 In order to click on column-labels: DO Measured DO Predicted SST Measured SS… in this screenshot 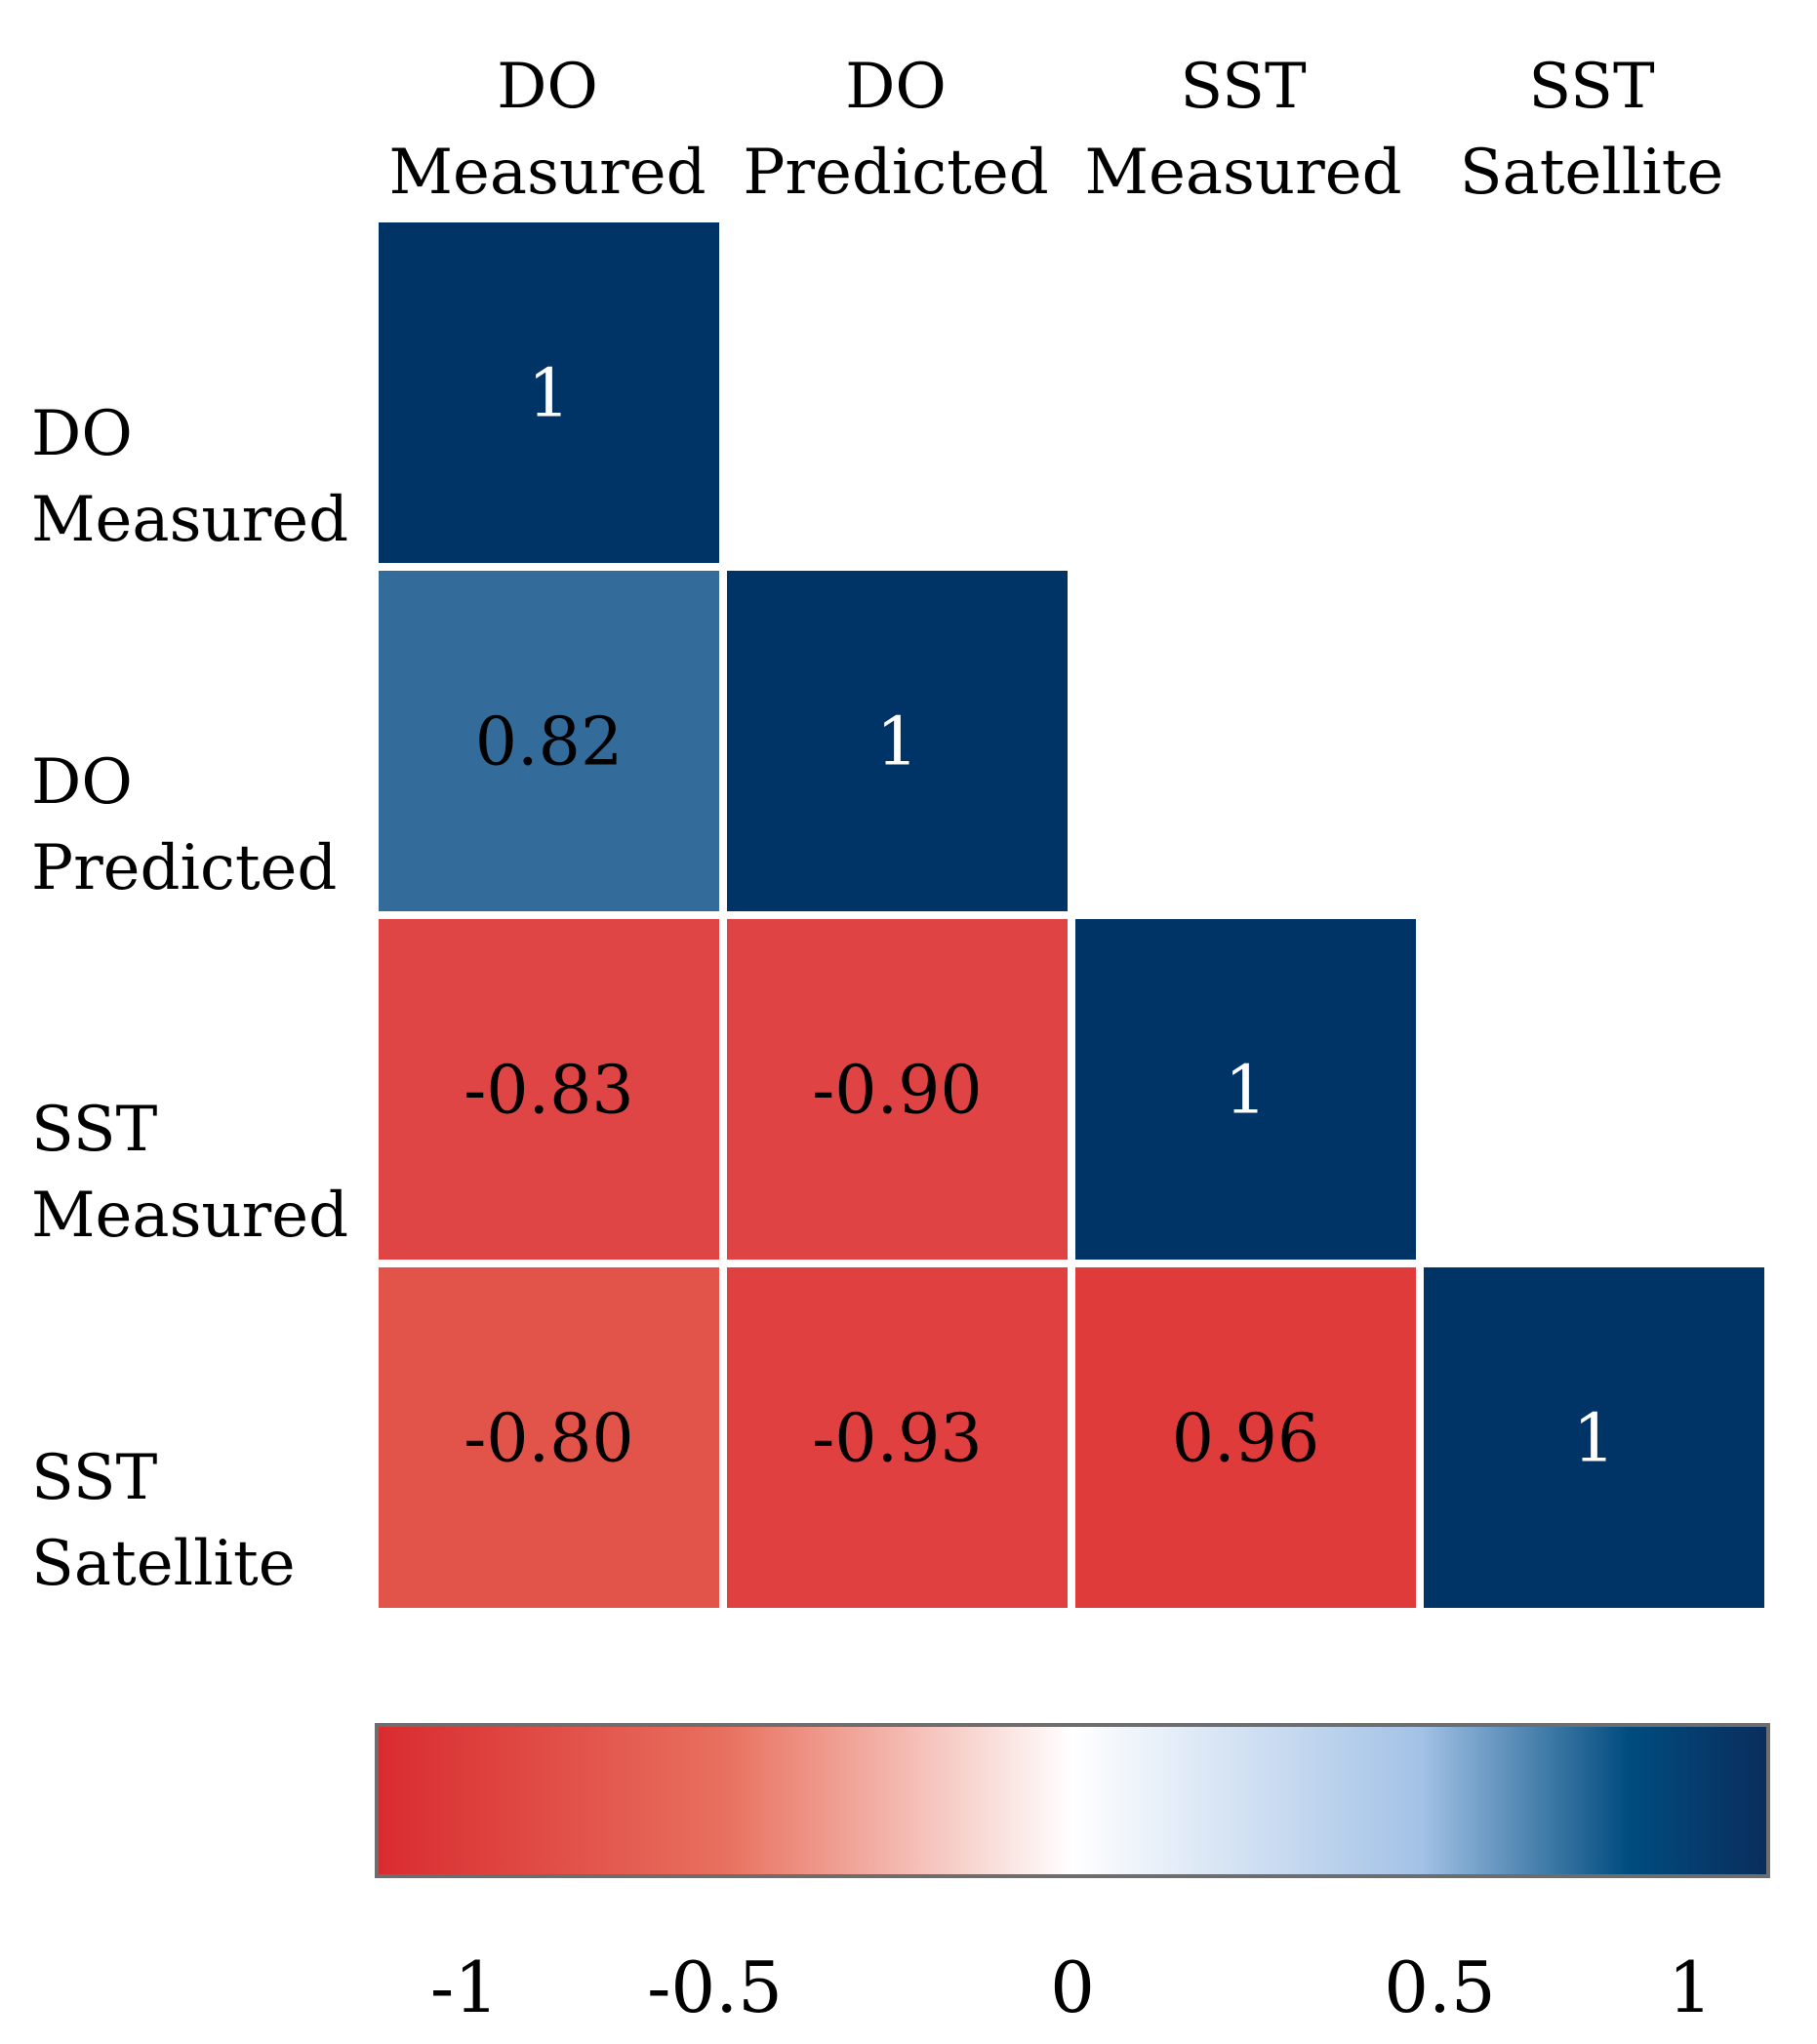, I will do `click(1055, 130)`.